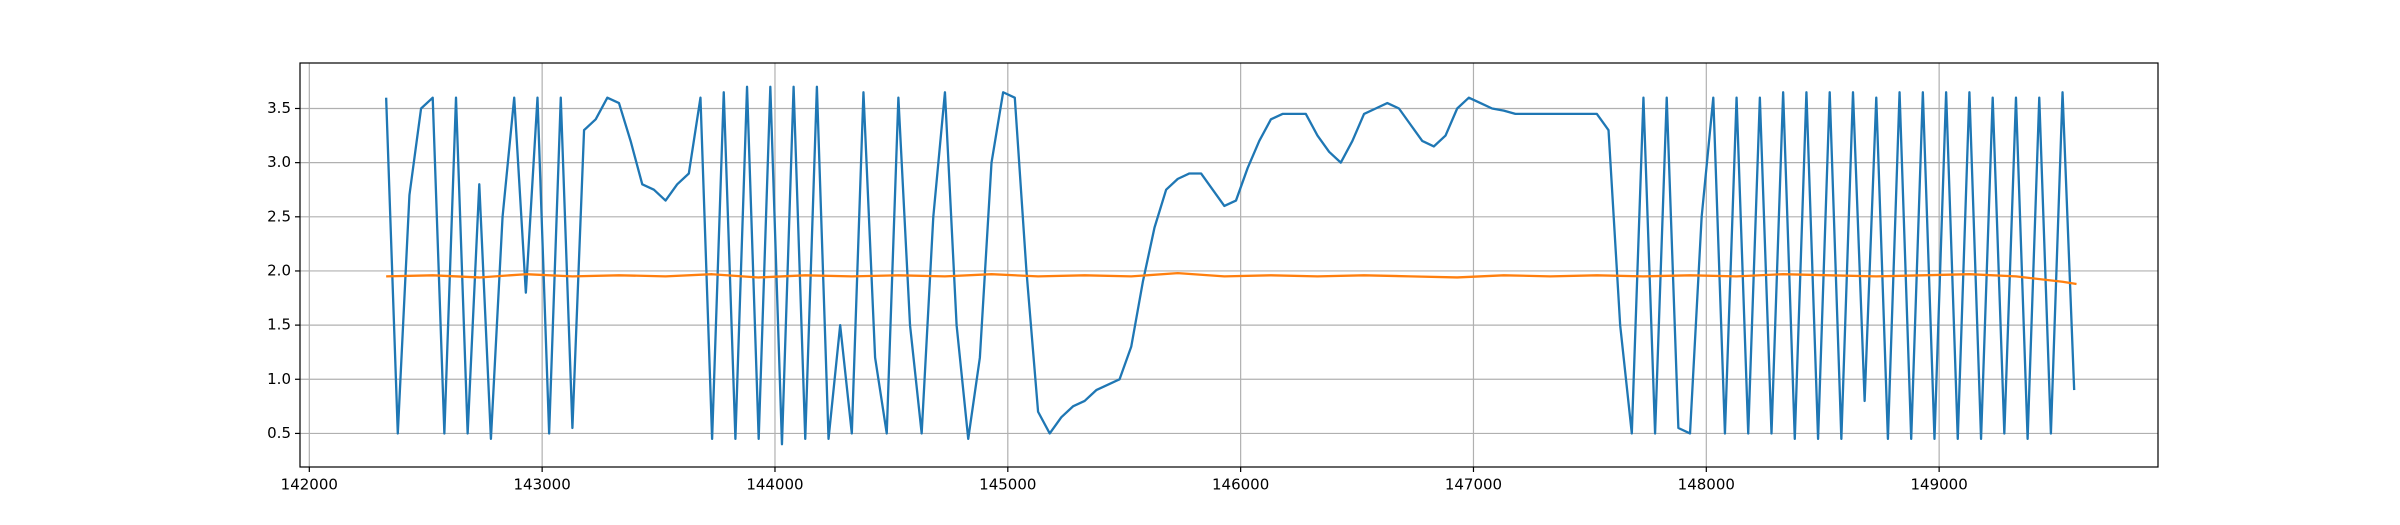 Image resolution: width=2400 pixels, height=525 pixels. What do you see at coordinates (279, 270) in the screenshot?
I see `y-tick-label: 2.0` at bounding box center [279, 270].